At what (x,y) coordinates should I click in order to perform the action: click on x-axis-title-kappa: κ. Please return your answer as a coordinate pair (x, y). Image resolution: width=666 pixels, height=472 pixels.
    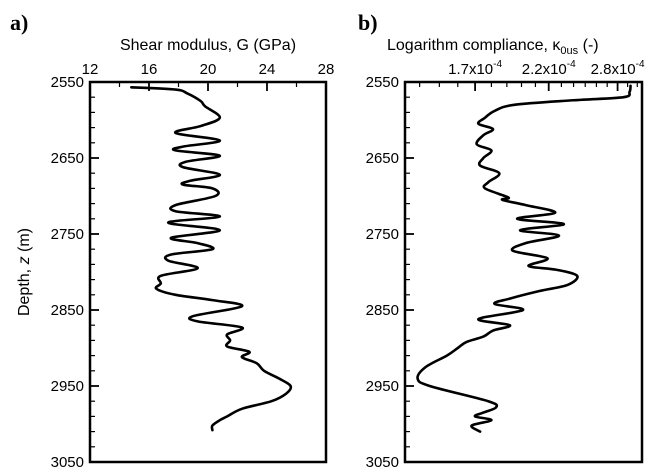
    Looking at the image, I should click on (556, 45).